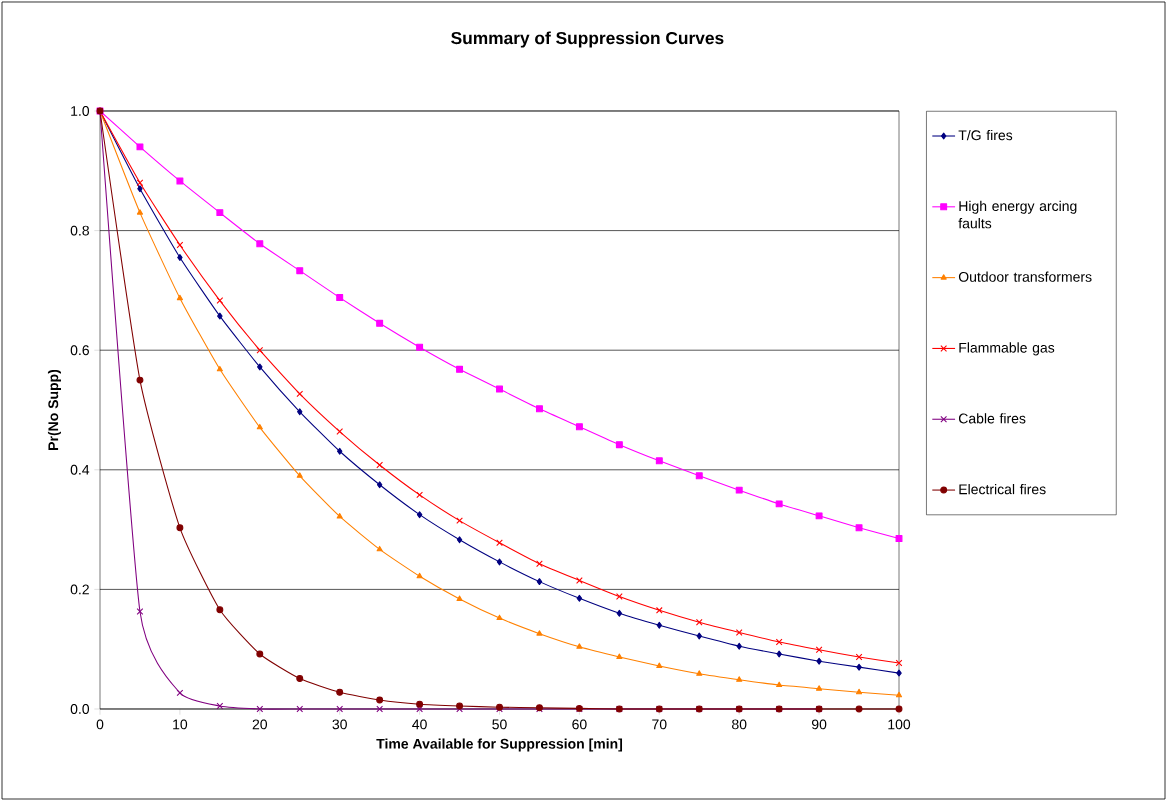 The width and height of the screenshot is (1167, 801). Describe the element at coordinates (579, 724) in the screenshot. I see `x-tick-label: 60` at that location.